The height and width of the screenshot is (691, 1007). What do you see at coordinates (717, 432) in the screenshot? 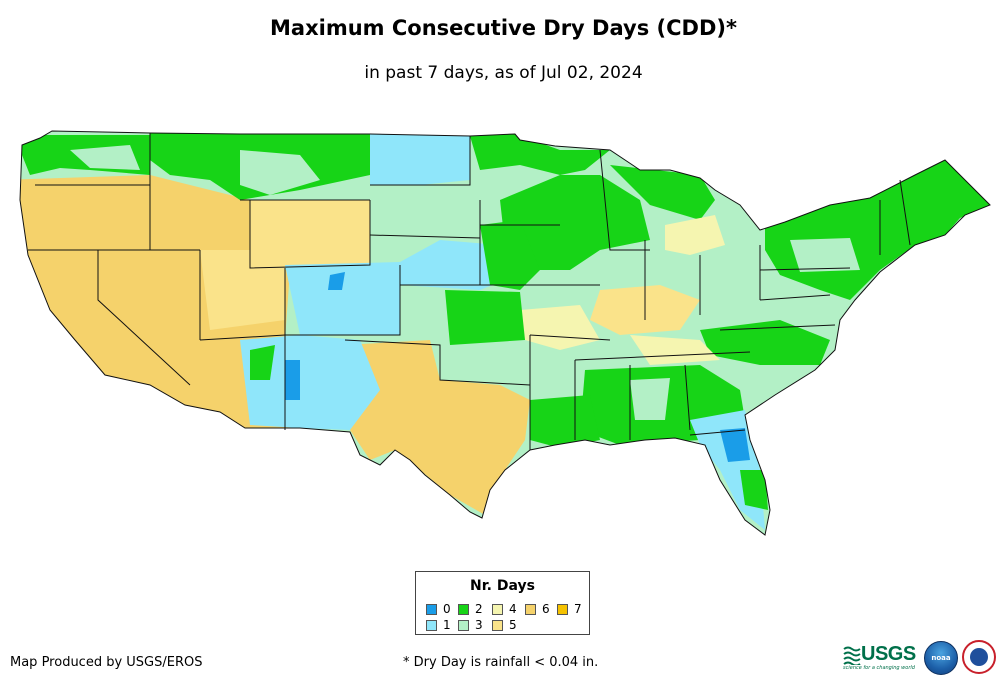
I see `border-fl-ga` at bounding box center [717, 432].